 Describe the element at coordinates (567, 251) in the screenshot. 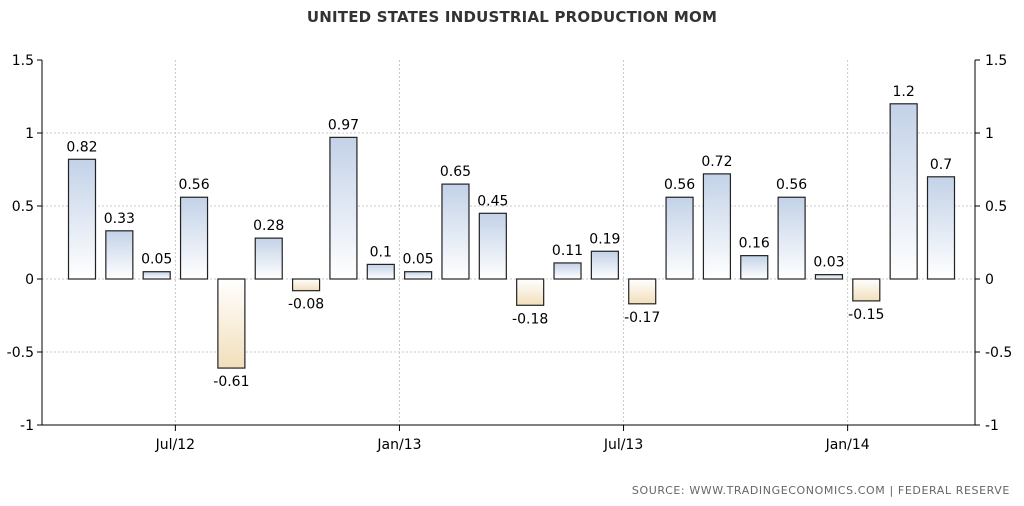

I see `data-label: 0.11` at that location.